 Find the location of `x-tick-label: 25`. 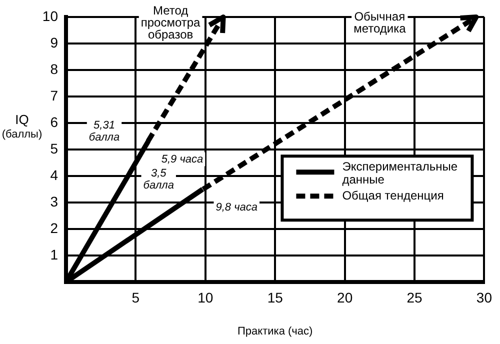

x-tick-label: 25 is located at coordinates (414, 297).